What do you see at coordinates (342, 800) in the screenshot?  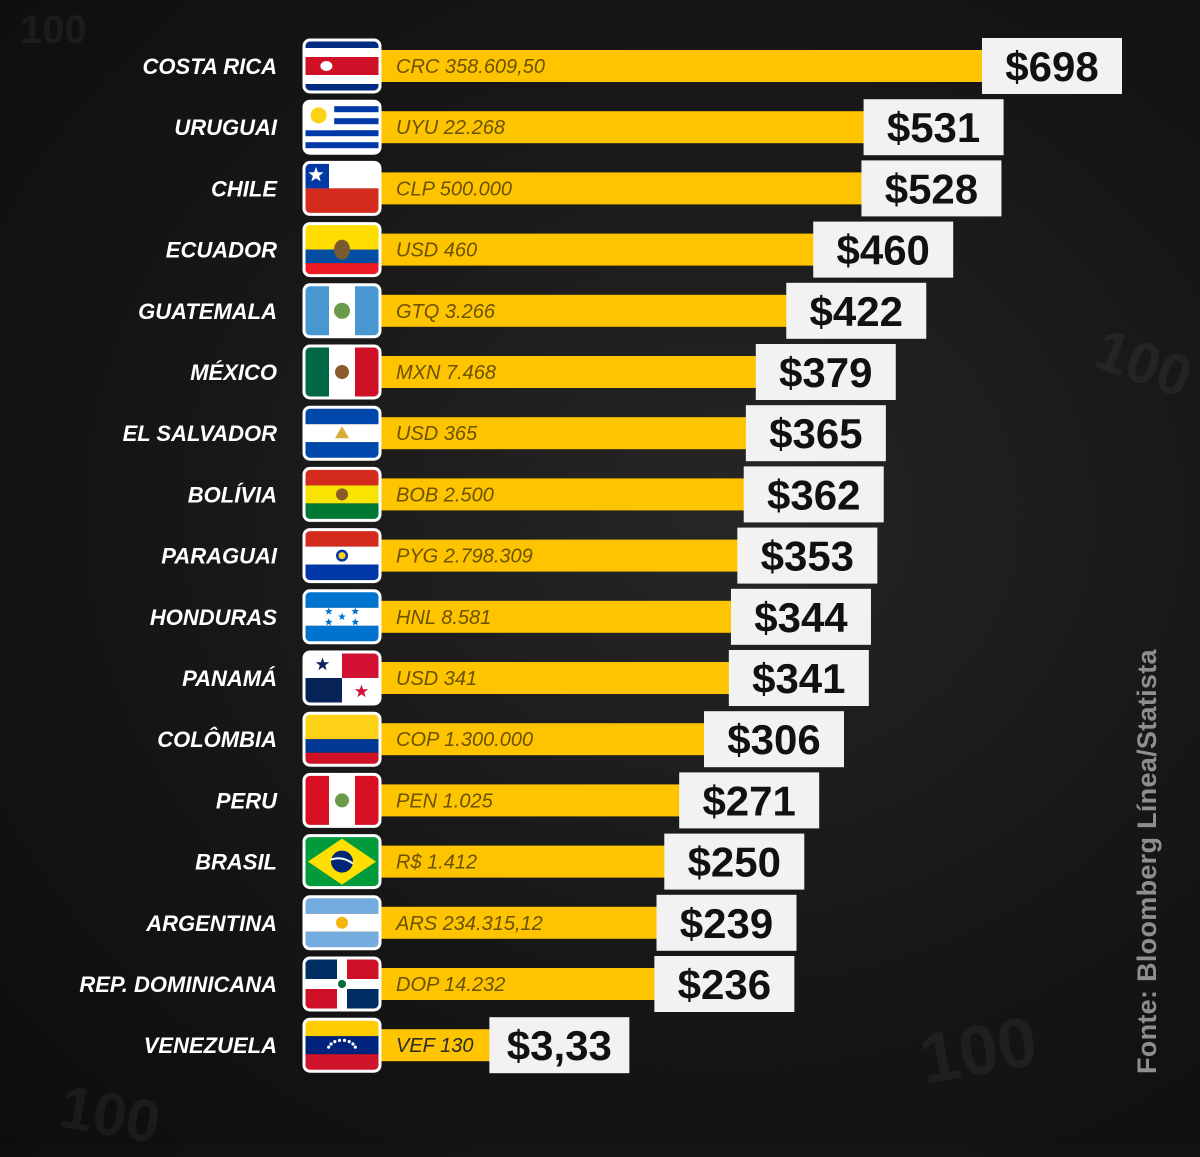 I see `peru-flag-icon` at bounding box center [342, 800].